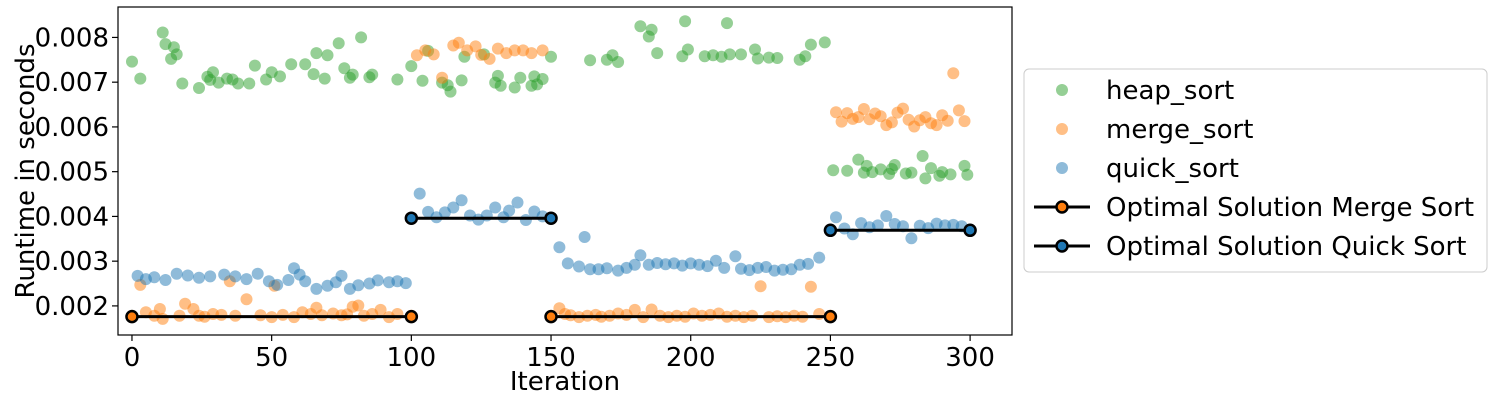  I want to click on x-tick-label: 100, so click(412, 358).